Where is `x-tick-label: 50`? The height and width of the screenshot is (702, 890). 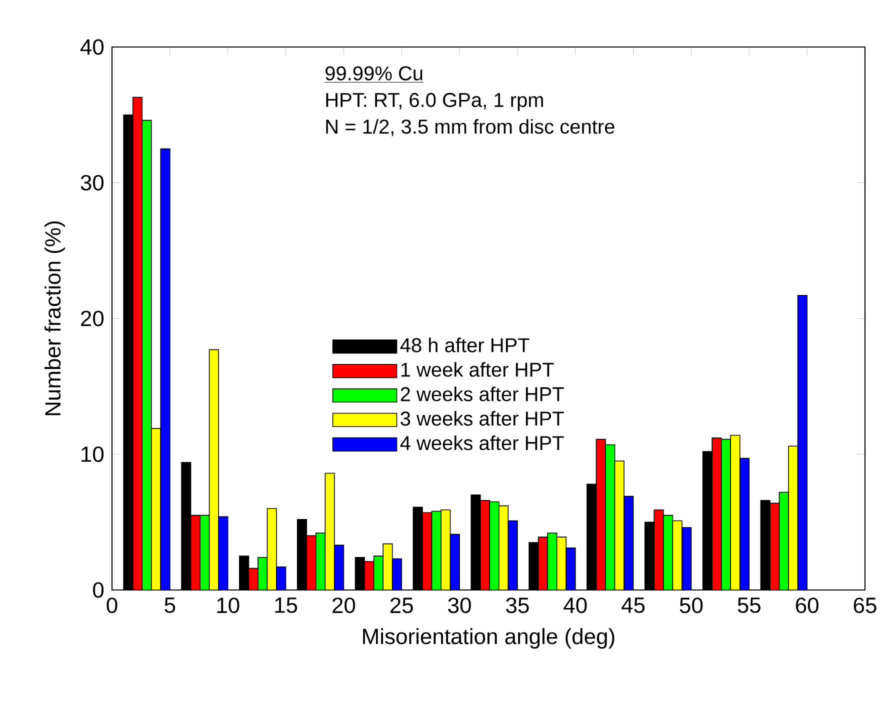 x-tick-label: 50 is located at coordinates (691, 606).